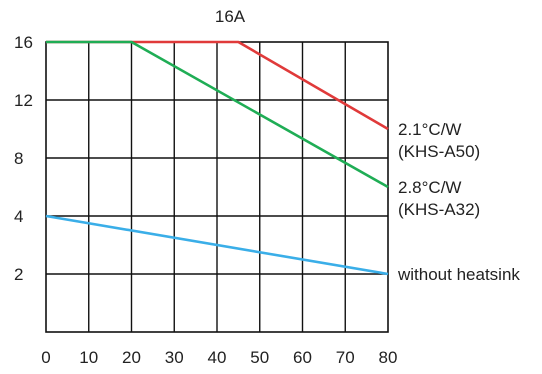 Image resolution: width=542 pixels, height=374 pixels. I want to click on x-tick-label: 70, so click(345, 357).